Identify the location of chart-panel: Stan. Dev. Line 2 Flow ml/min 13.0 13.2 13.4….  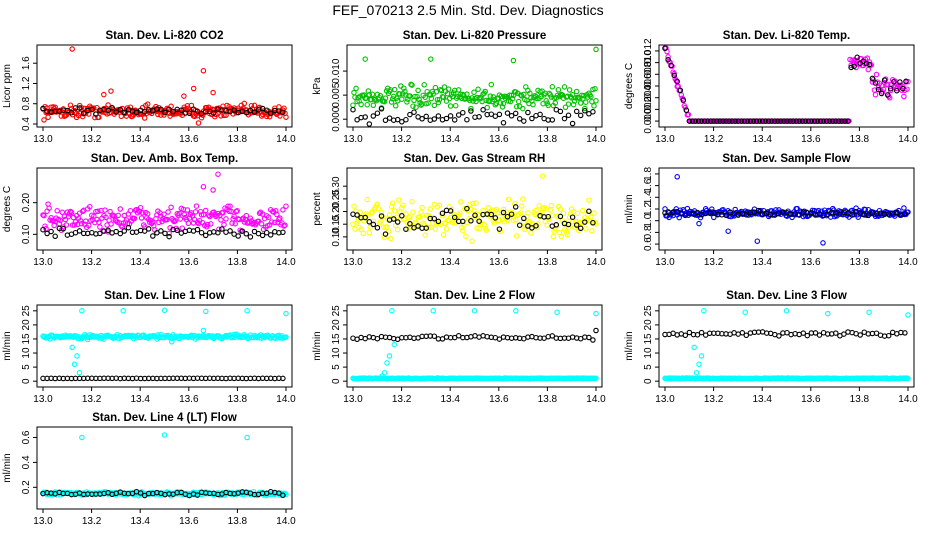
(459, 347).